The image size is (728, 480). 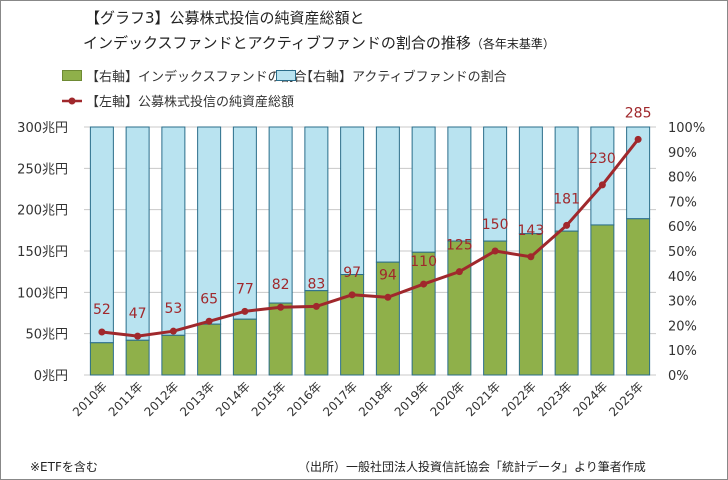 What do you see at coordinates (51, 376) in the screenshot?
I see `left-axis-tick: 0兆円` at bounding box center [51, 376].